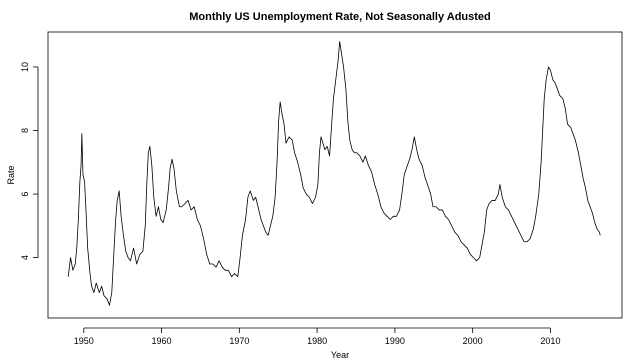  What do you see at coordinates (25, 194) in the screenshot?
I see `y-tick-label: 6` at bounding box center [25, 194].